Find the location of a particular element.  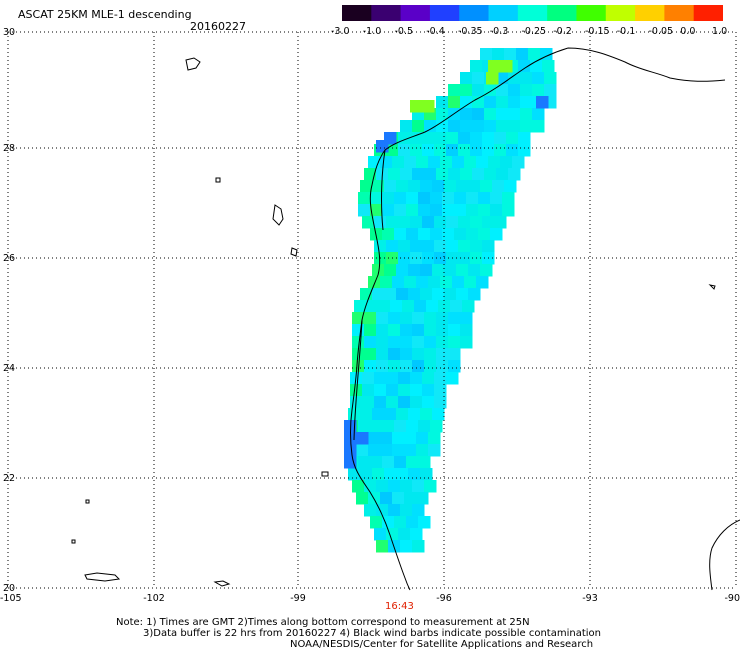

colorbar-tick-label: -0.35 is located at coordinates (470, 31).